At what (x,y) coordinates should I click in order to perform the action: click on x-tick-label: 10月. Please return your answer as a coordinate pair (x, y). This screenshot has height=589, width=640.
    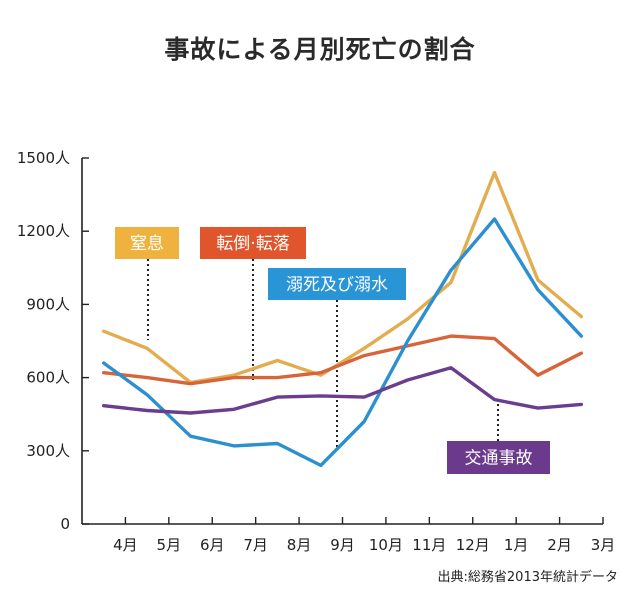
    Looking at the image, I should click on (386, 545).